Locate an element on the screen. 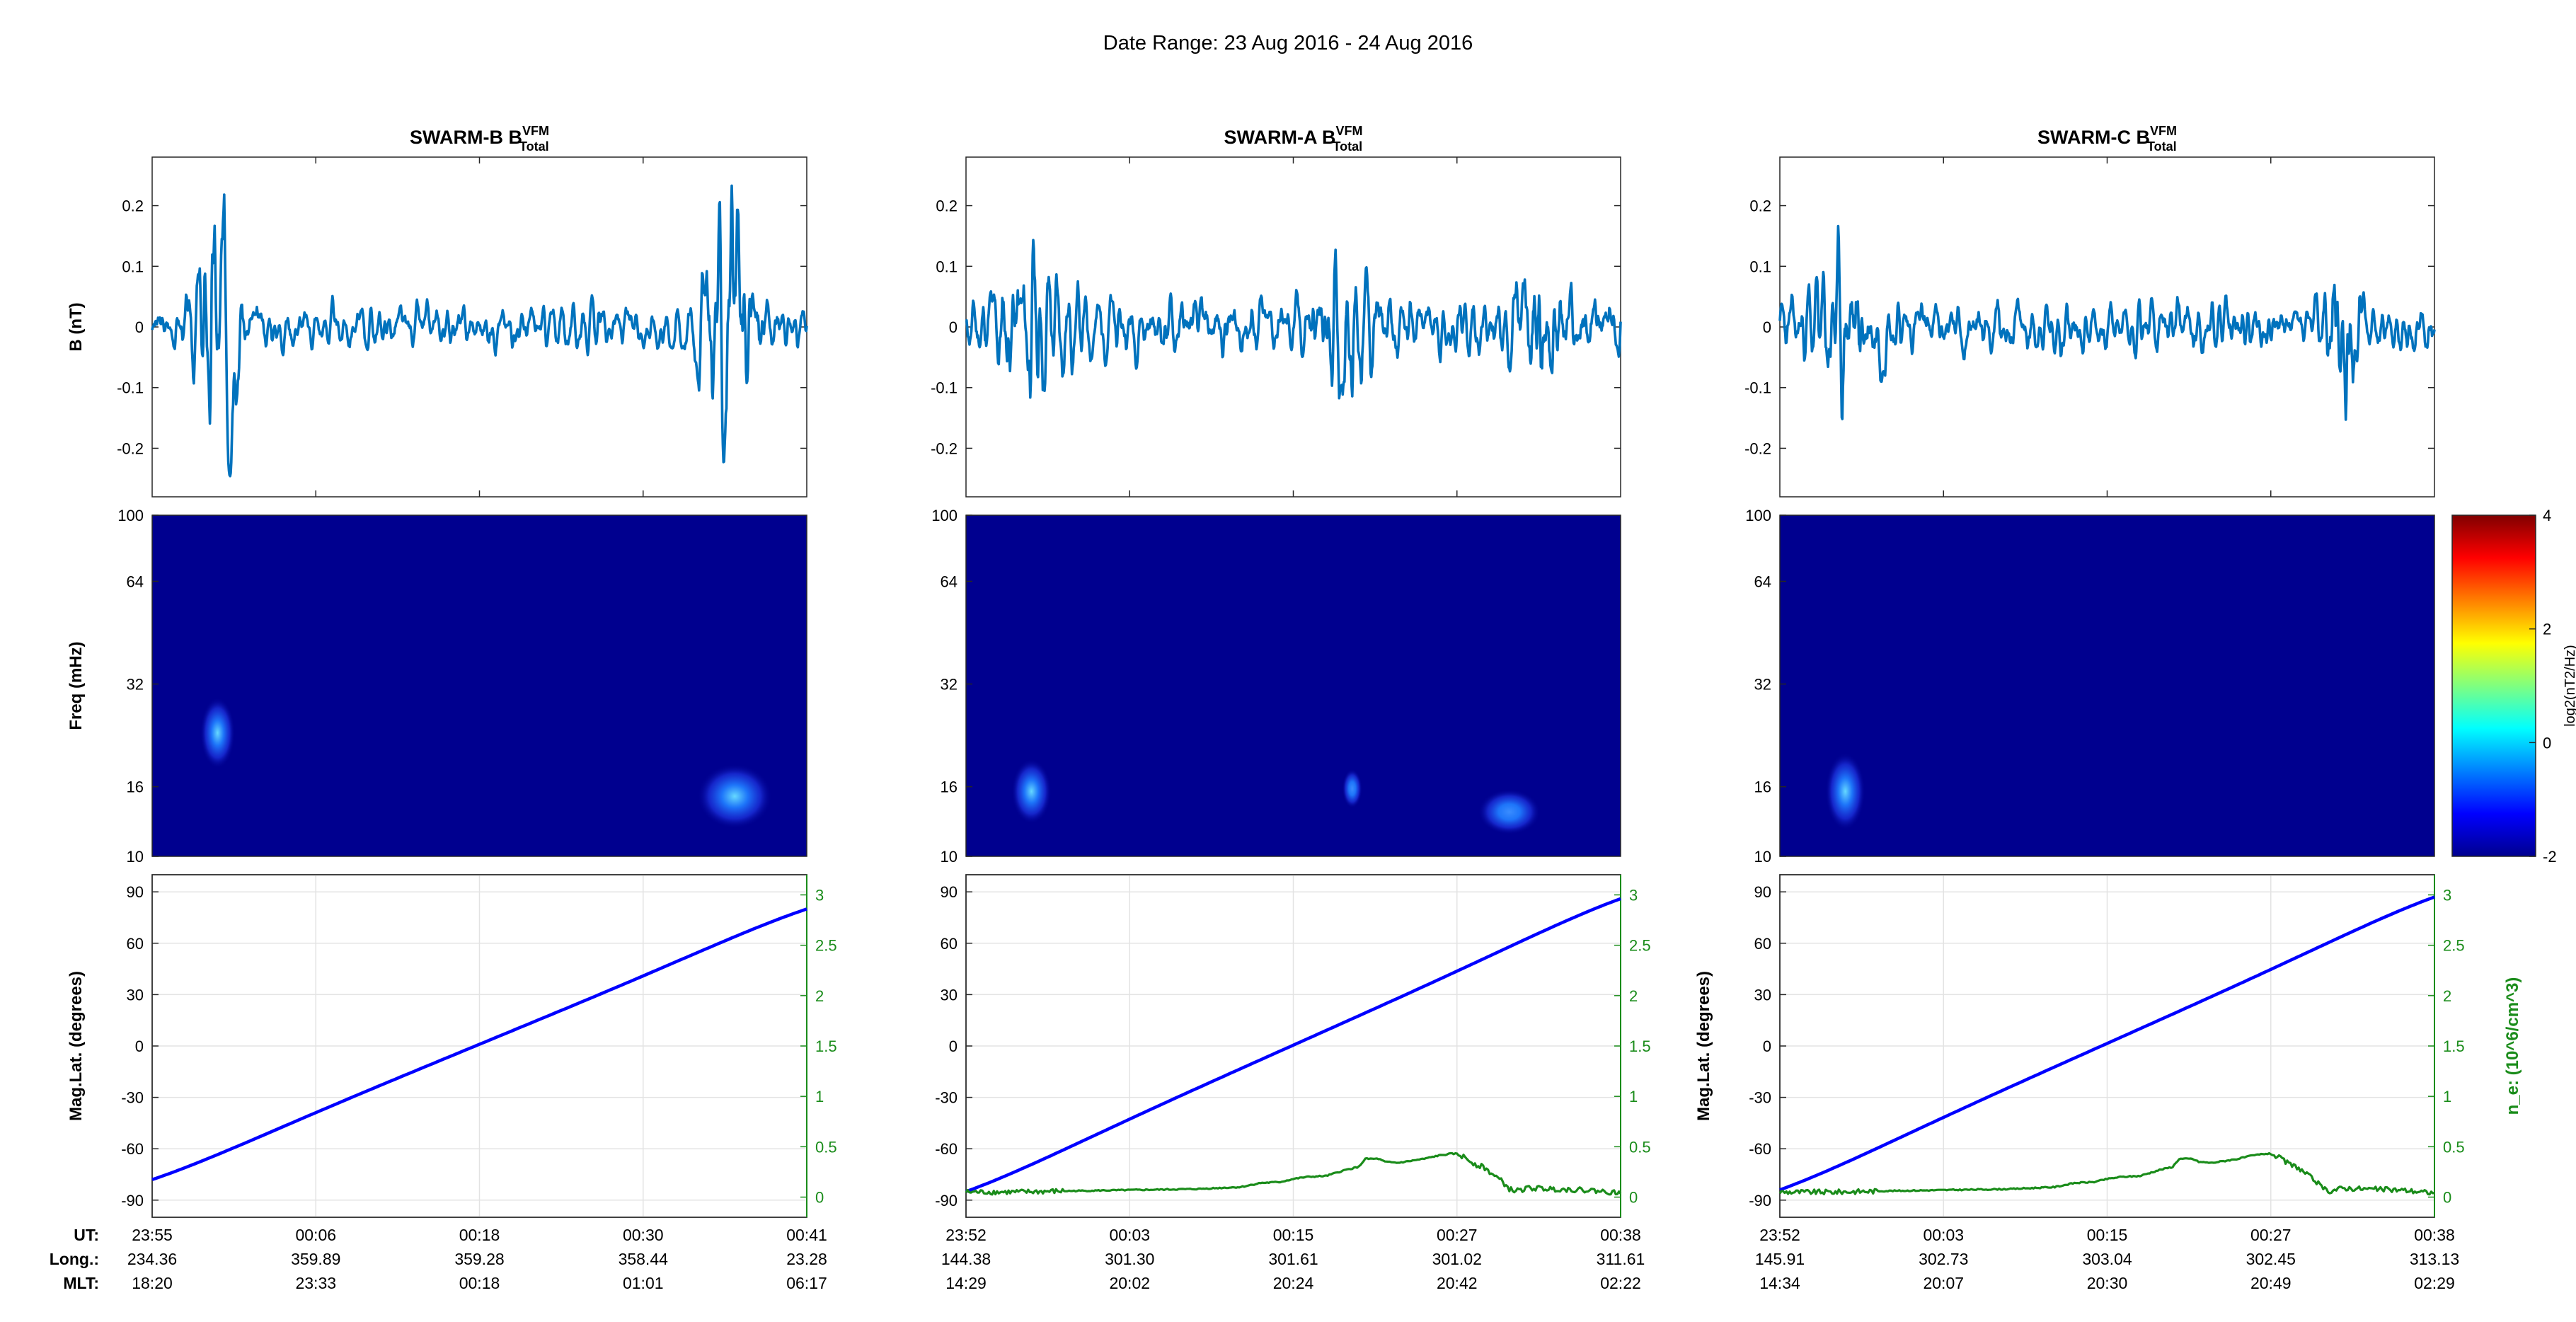 This screenshot has width=2576, height=1322. colorbar-tick-label: 4 is located at coordinates (2547, 515).